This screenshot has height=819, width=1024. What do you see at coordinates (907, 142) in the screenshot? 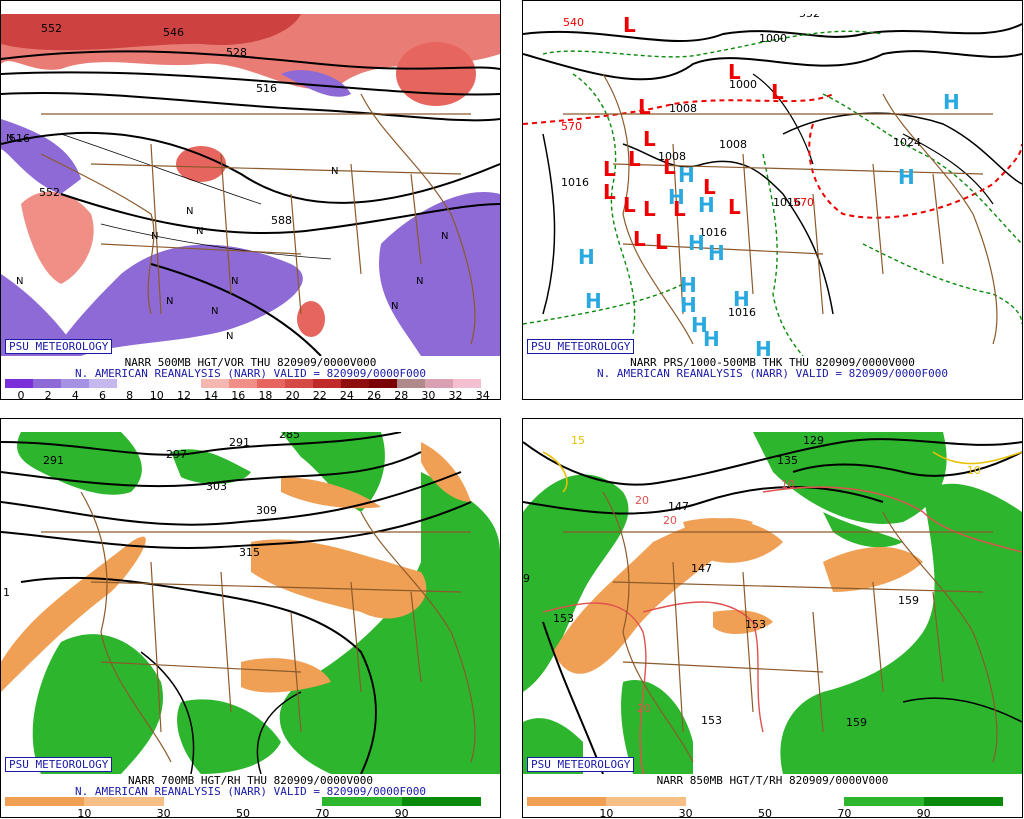
I see `isobar-label: 1024` at bounding box center [907, 142].